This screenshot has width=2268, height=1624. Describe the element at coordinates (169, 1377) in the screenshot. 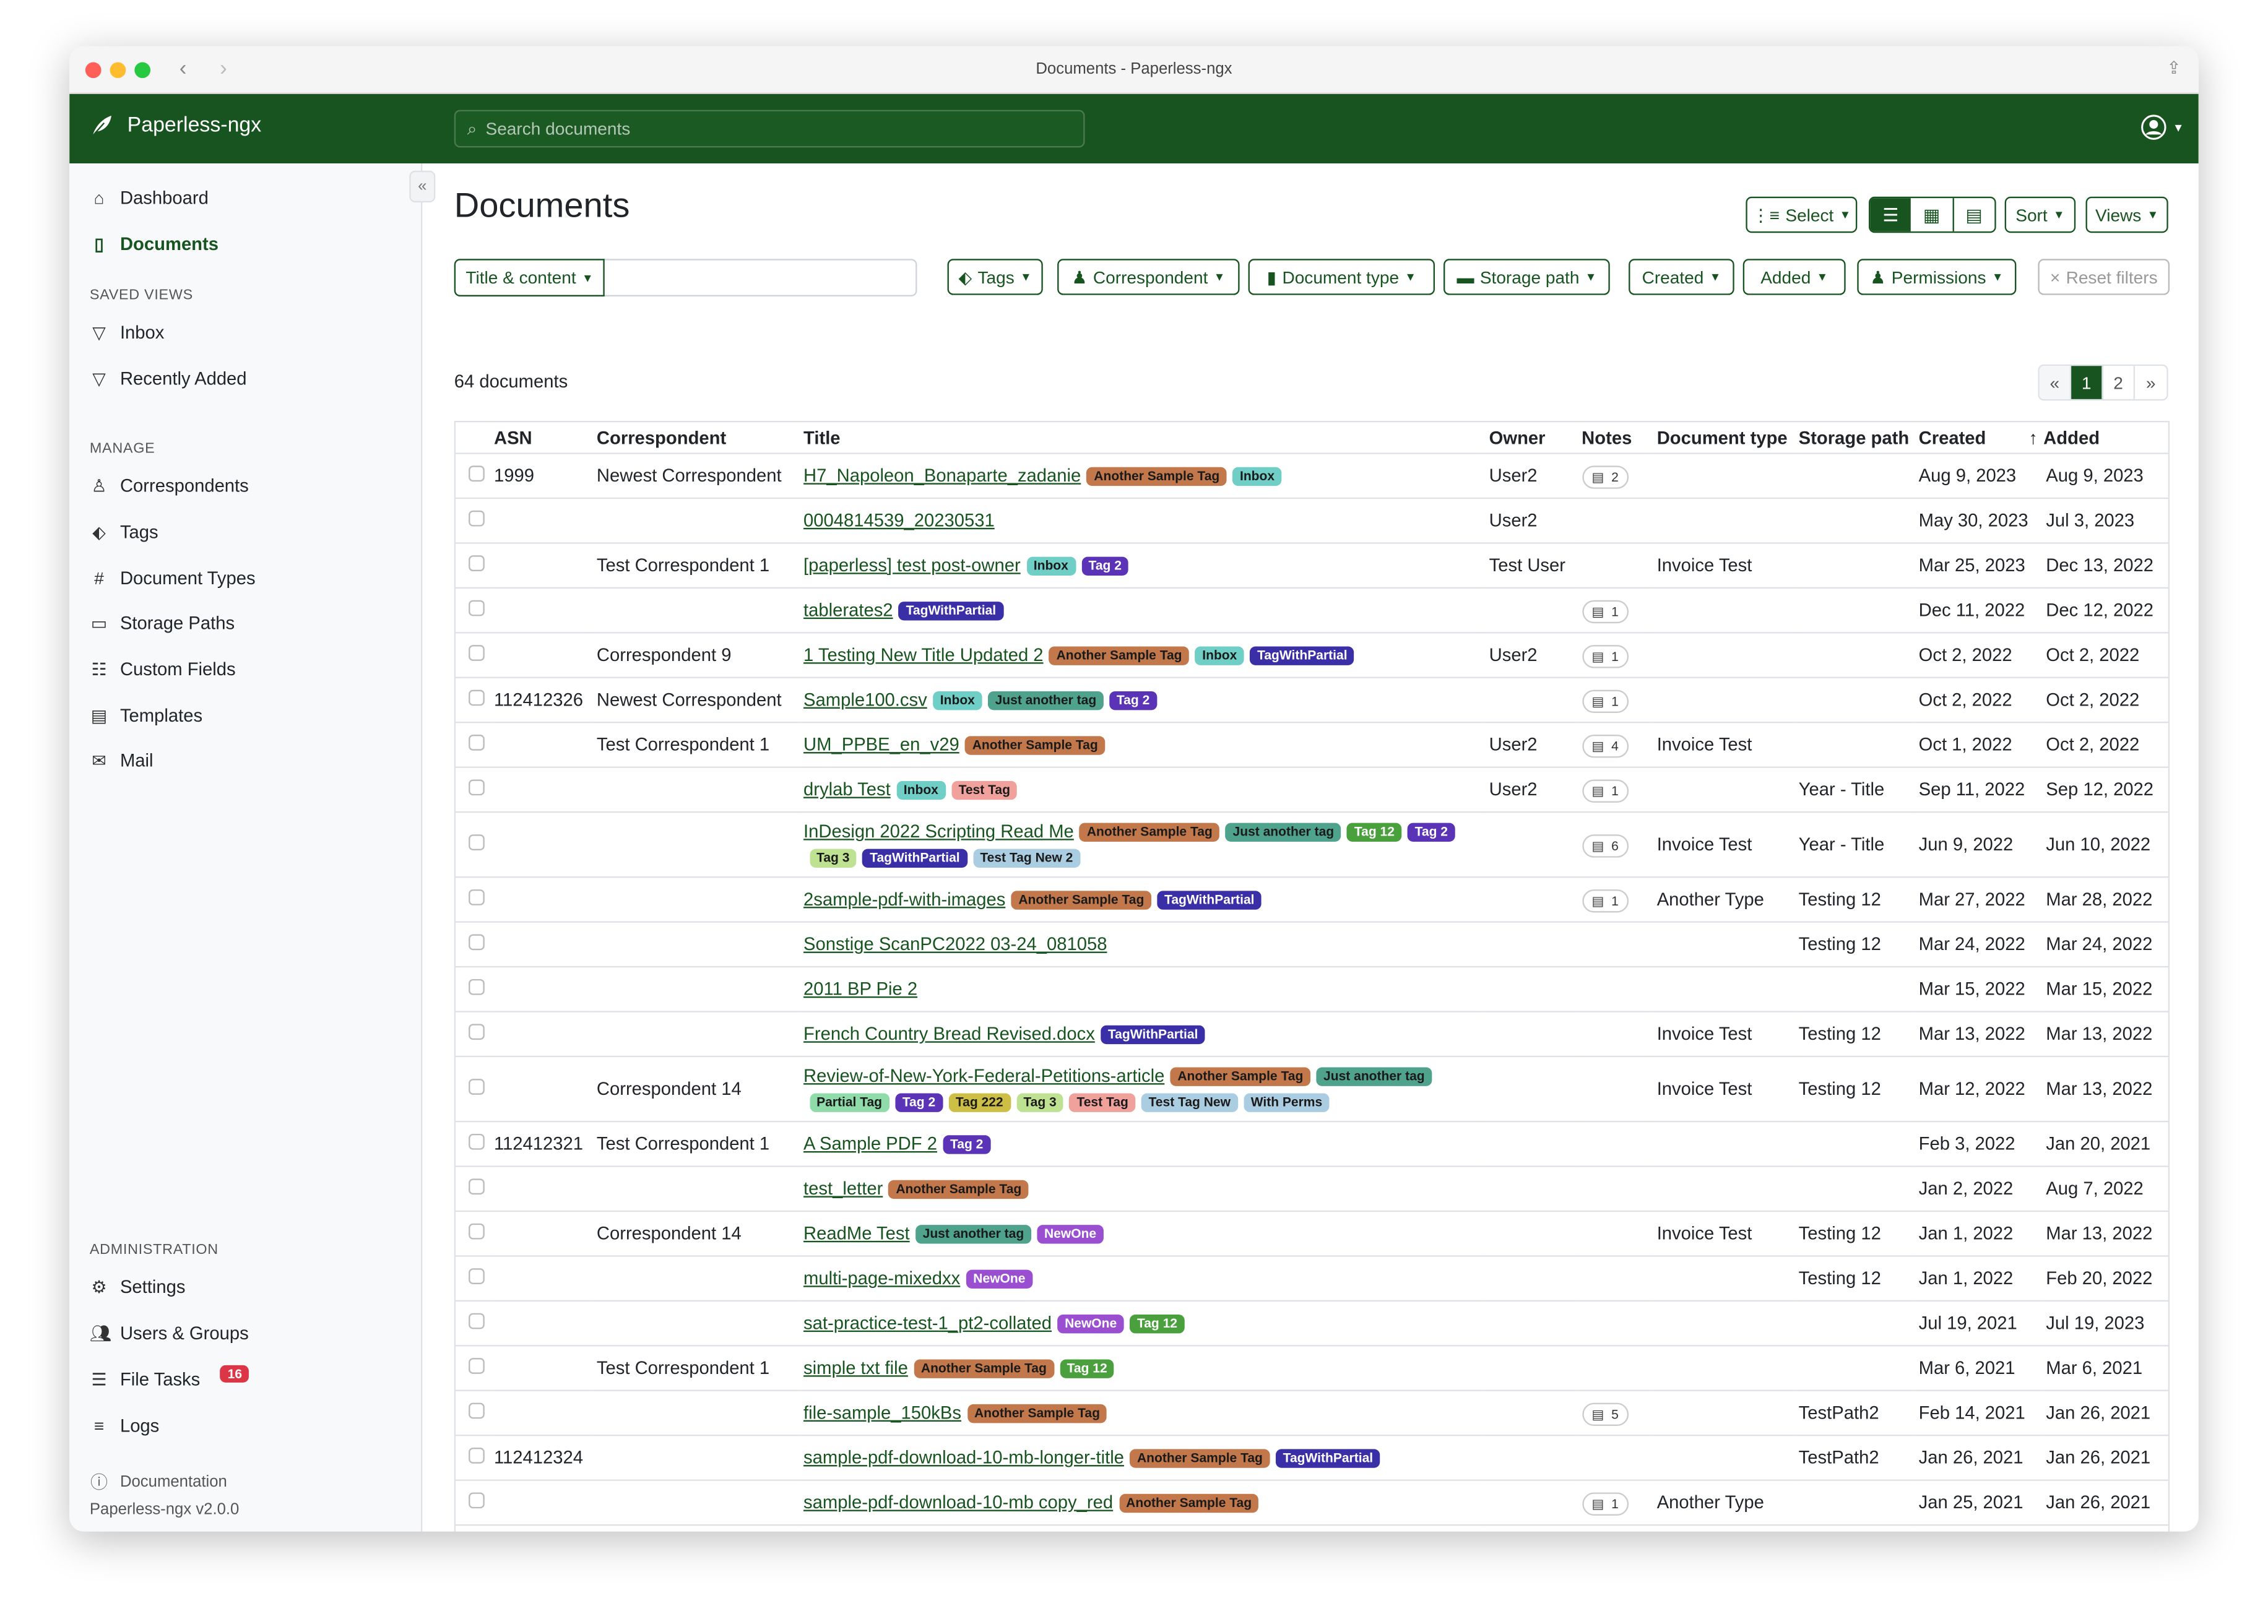

I see `sidebar-item-file-tasks: ☰ File Tasks 16` at that location.